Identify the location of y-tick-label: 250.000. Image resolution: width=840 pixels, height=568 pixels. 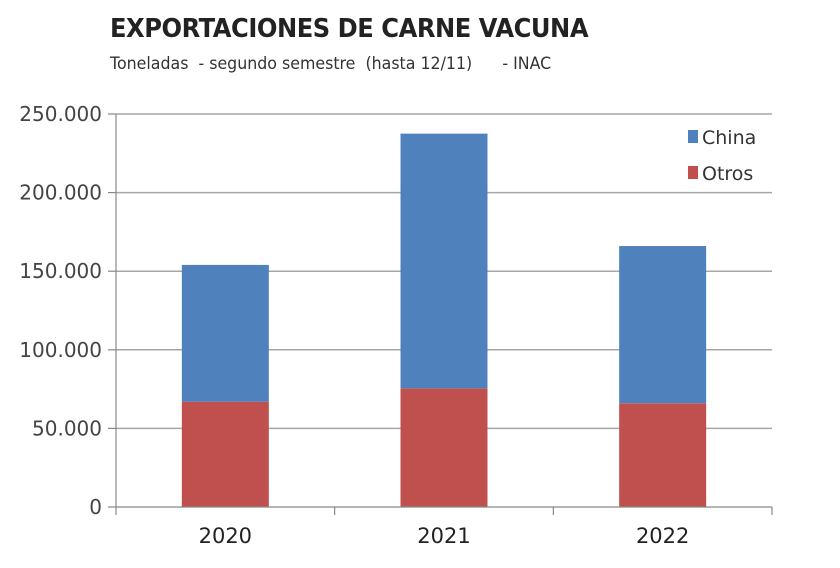
(60, 114).